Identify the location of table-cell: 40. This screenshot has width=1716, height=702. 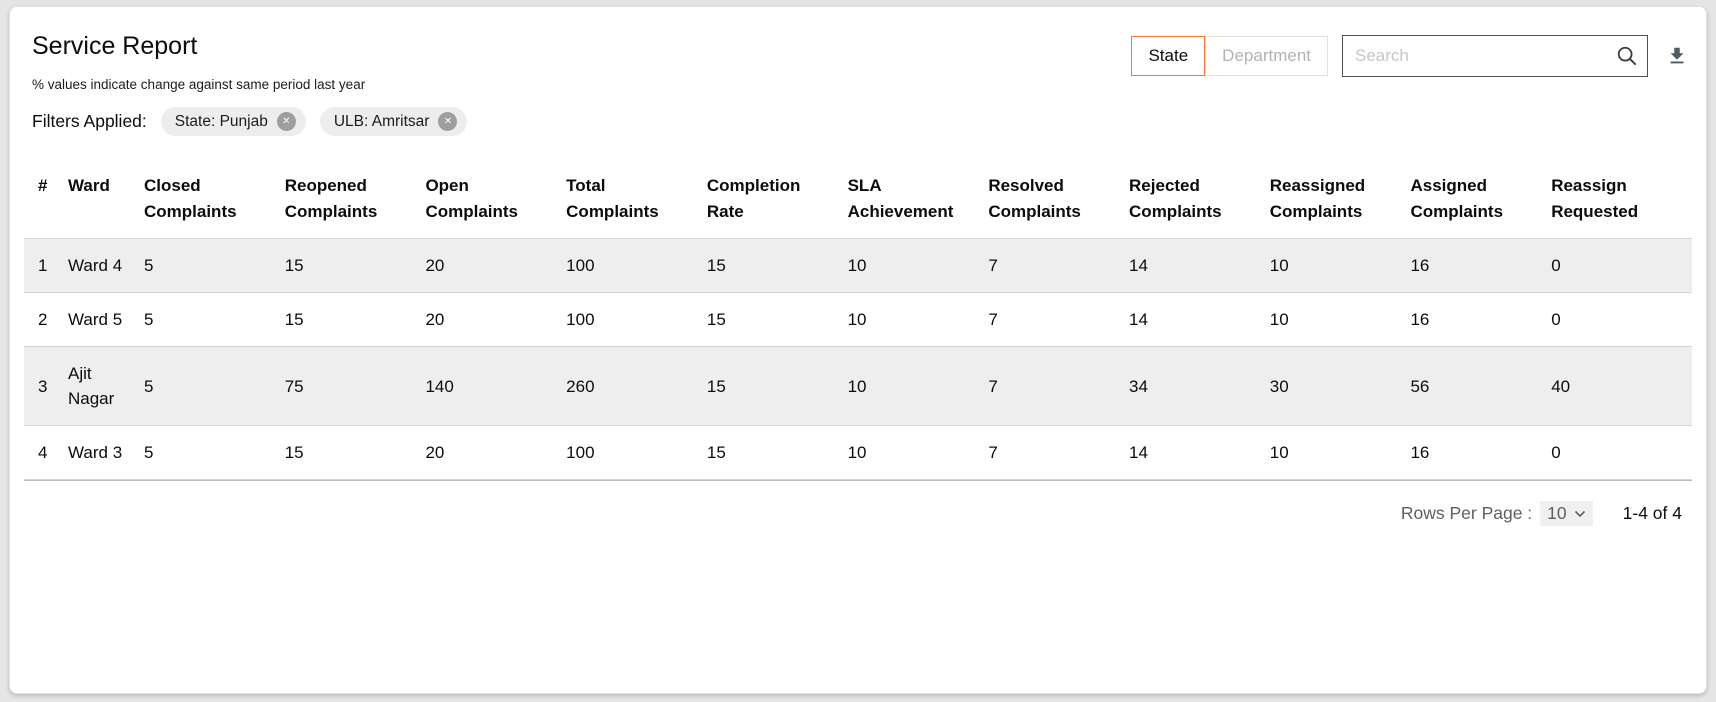
(1621, 386).